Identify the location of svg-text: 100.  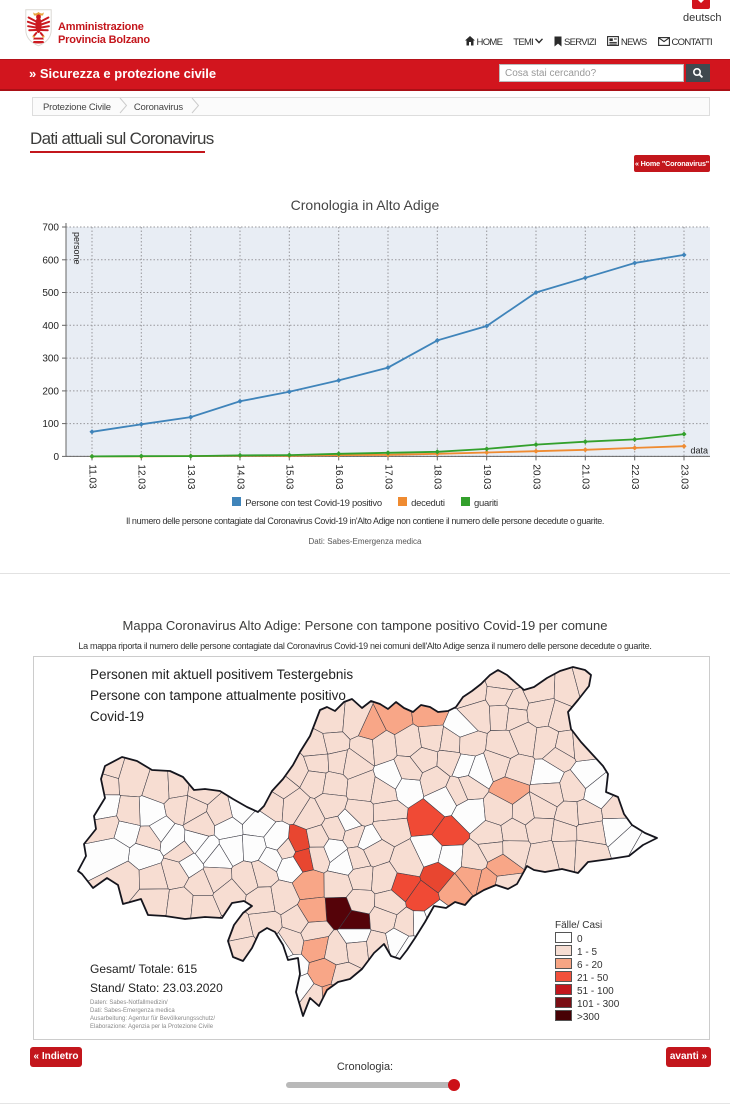
(50, 424).